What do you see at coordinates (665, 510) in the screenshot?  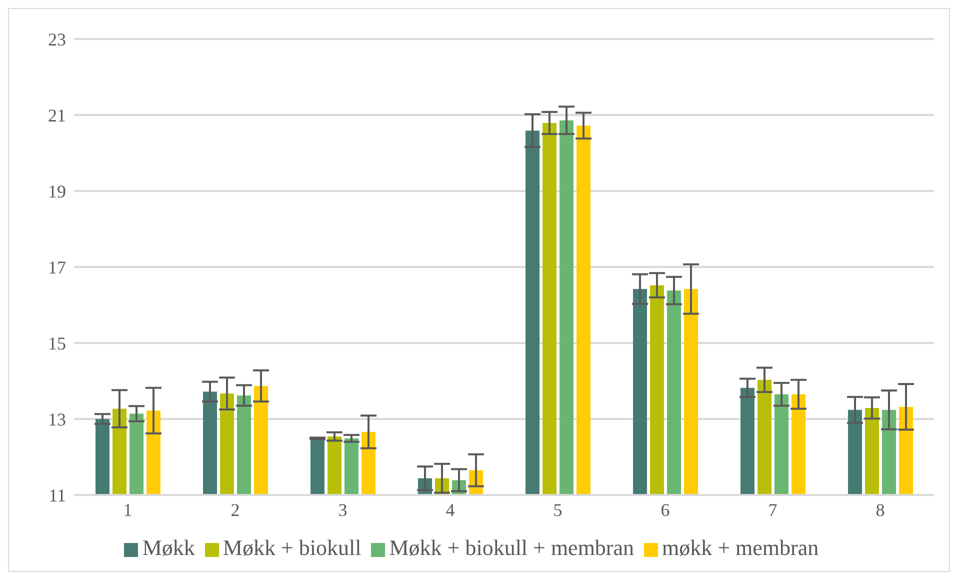 I see `x-tick-label: 6` at bounding box center [665, 510].